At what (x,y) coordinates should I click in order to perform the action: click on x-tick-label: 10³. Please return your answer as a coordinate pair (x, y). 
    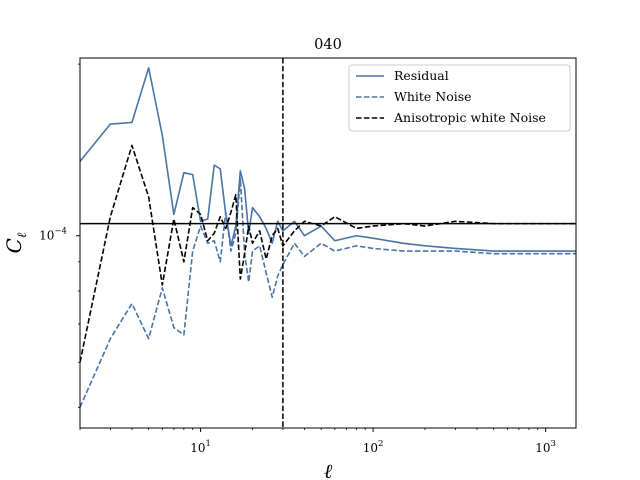
    Looking at the image, I should click on (545, 447).